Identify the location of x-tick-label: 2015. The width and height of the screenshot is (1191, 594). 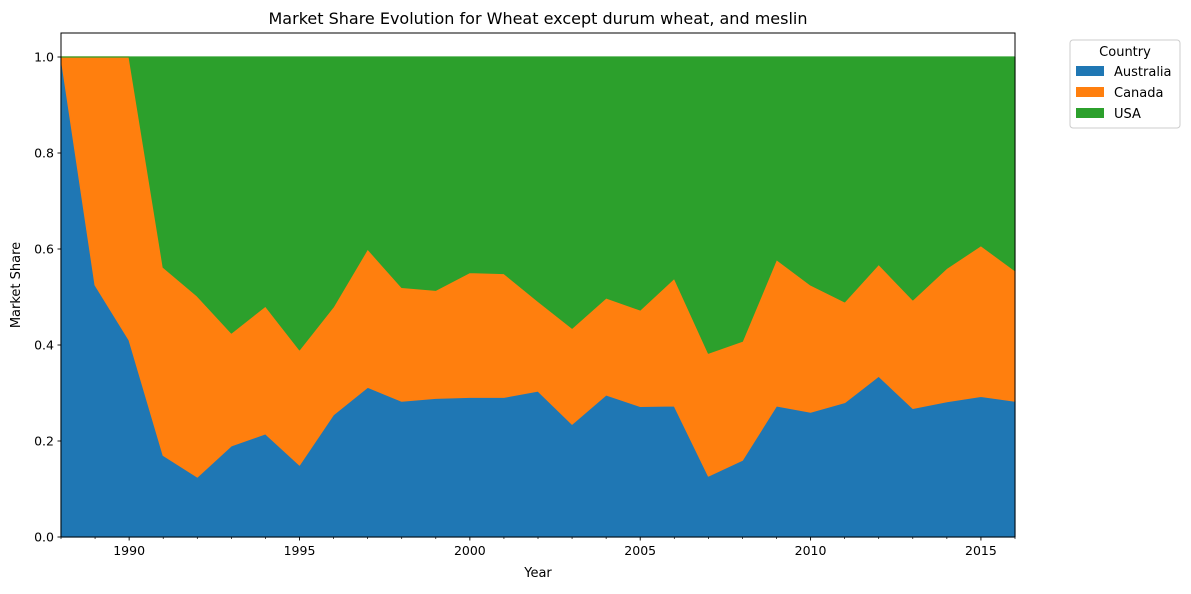
(981, 550).